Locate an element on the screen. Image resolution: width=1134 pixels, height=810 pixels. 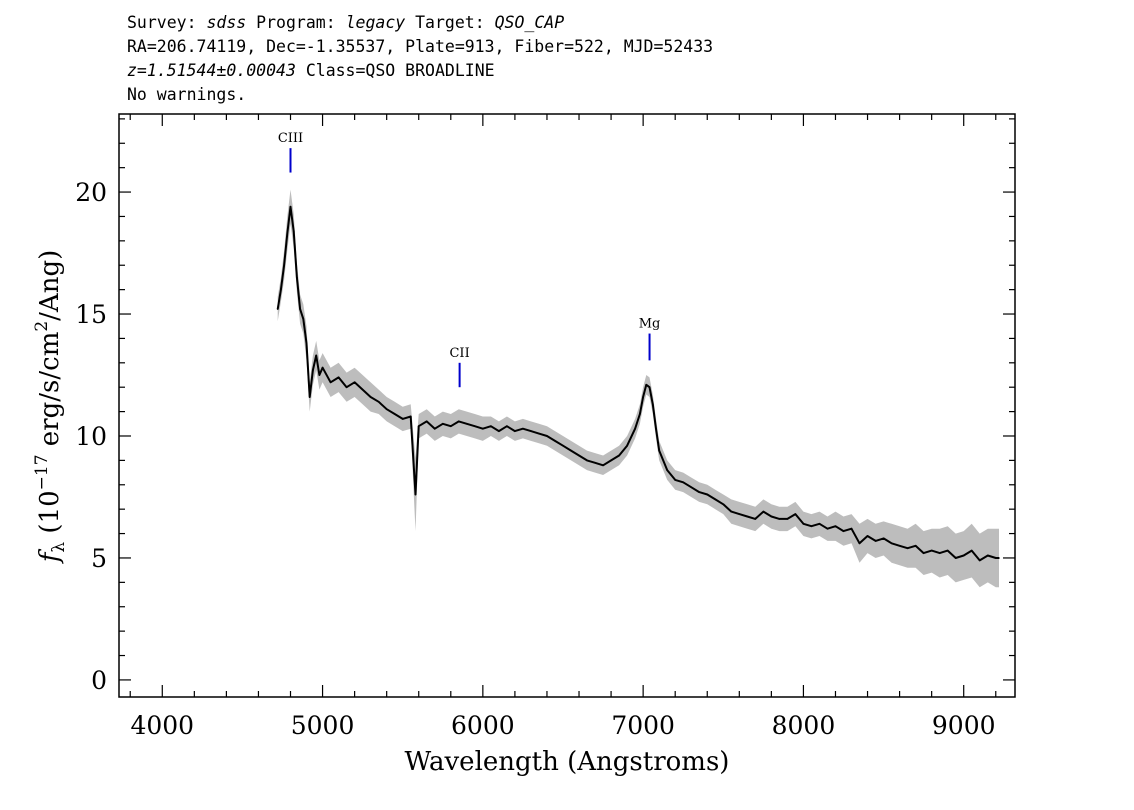
x-tick-label: 9000 is located at coordinates (964, 725).